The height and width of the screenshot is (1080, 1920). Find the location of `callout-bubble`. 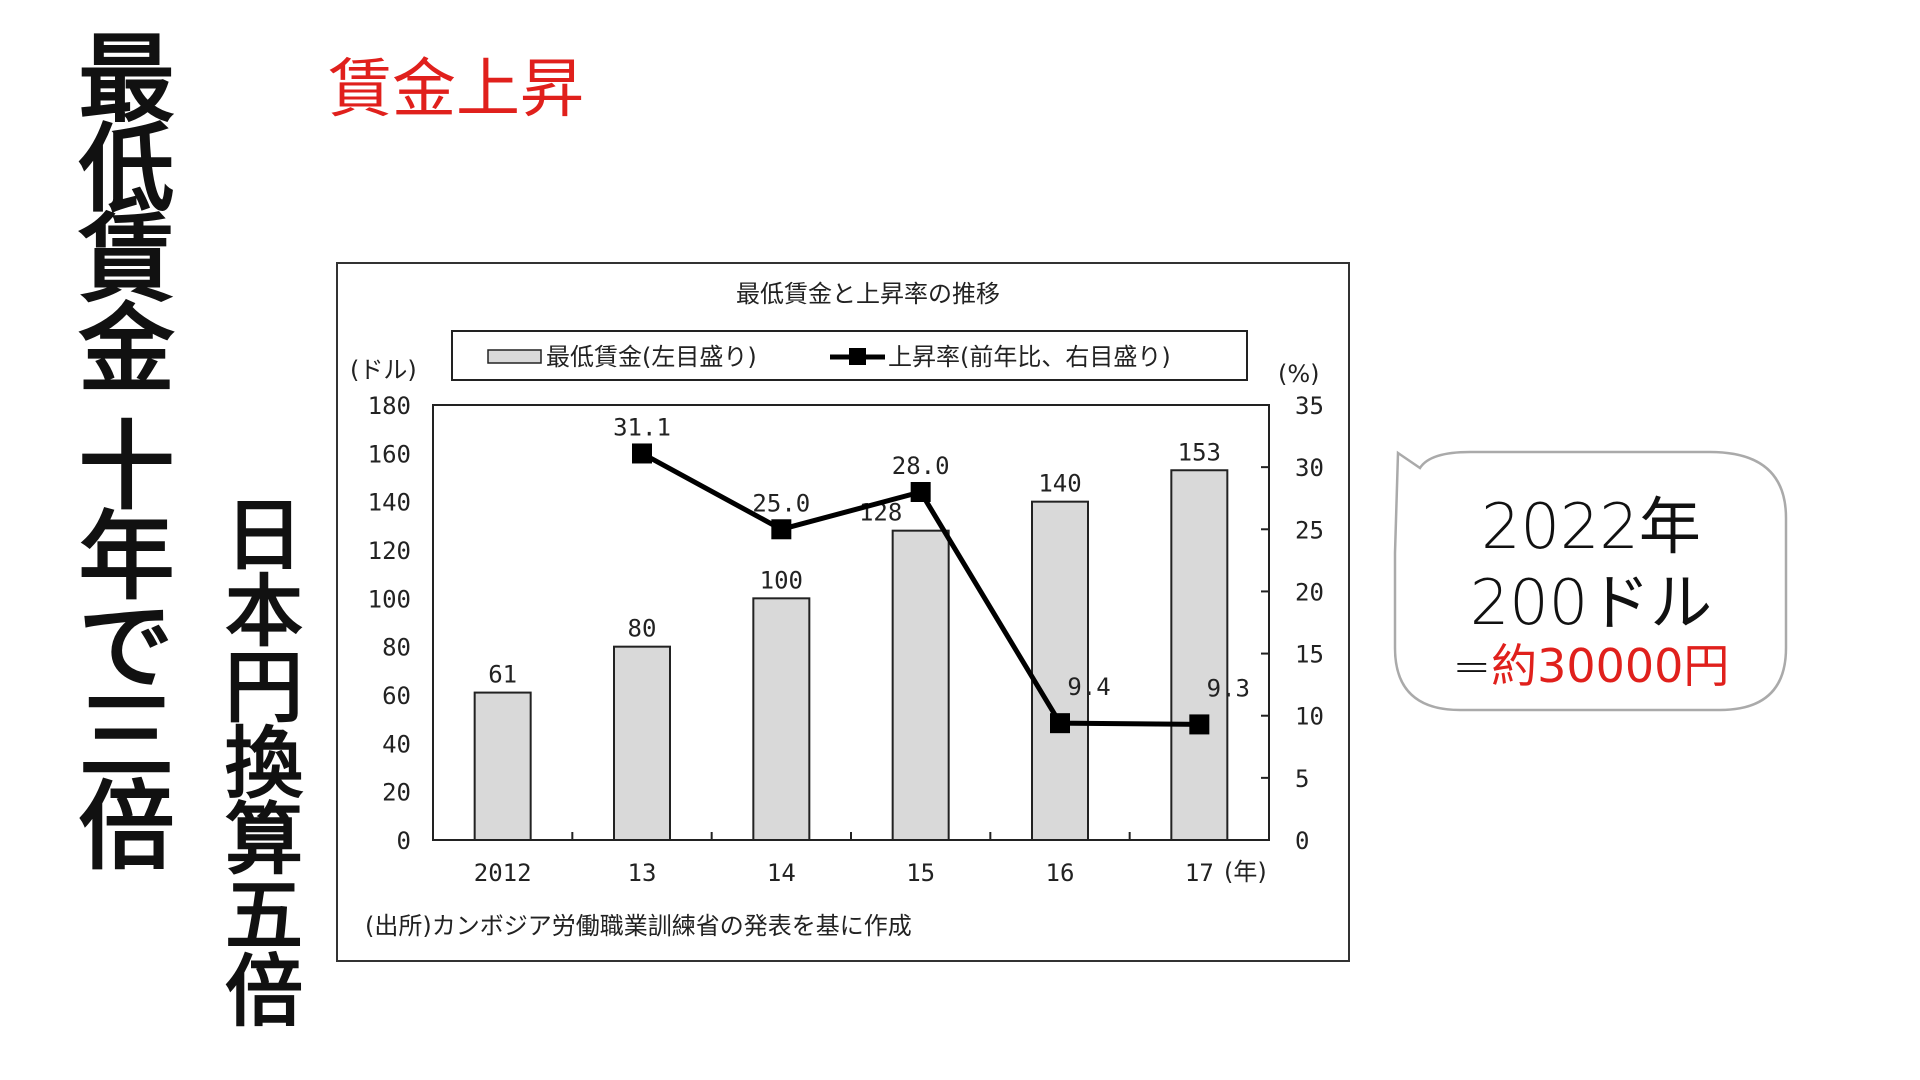

callout-bubble is located at coordinates (1590, 581).